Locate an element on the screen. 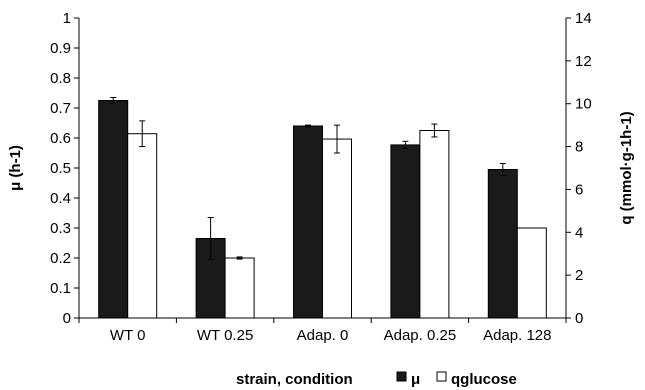  left-tick-label: 0.8 is located at coordinates (60, 78).